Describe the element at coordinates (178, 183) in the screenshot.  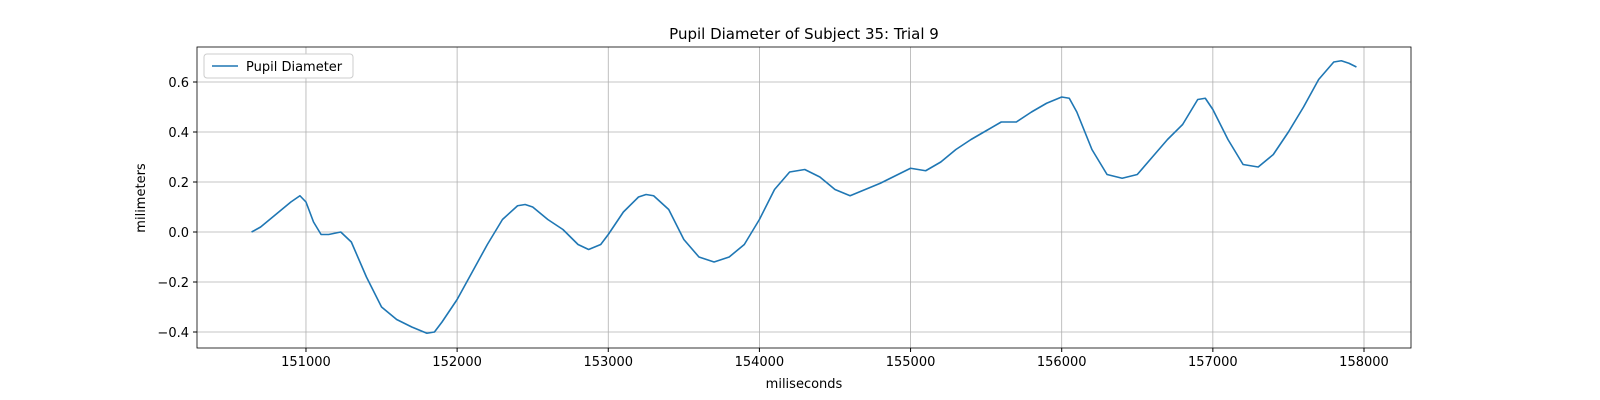
I see `y-tick-label: 0.2` at that location.